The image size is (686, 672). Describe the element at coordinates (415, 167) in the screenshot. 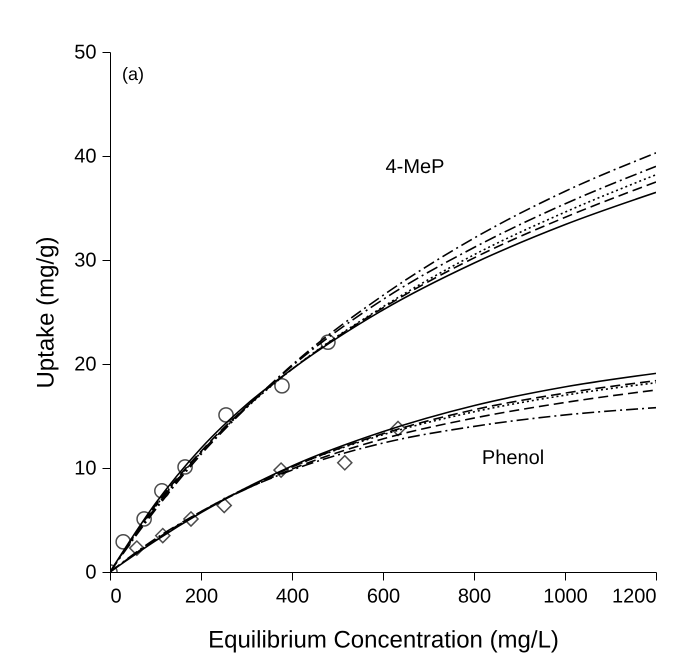

I see `annotation: 4-MeP` at that location.